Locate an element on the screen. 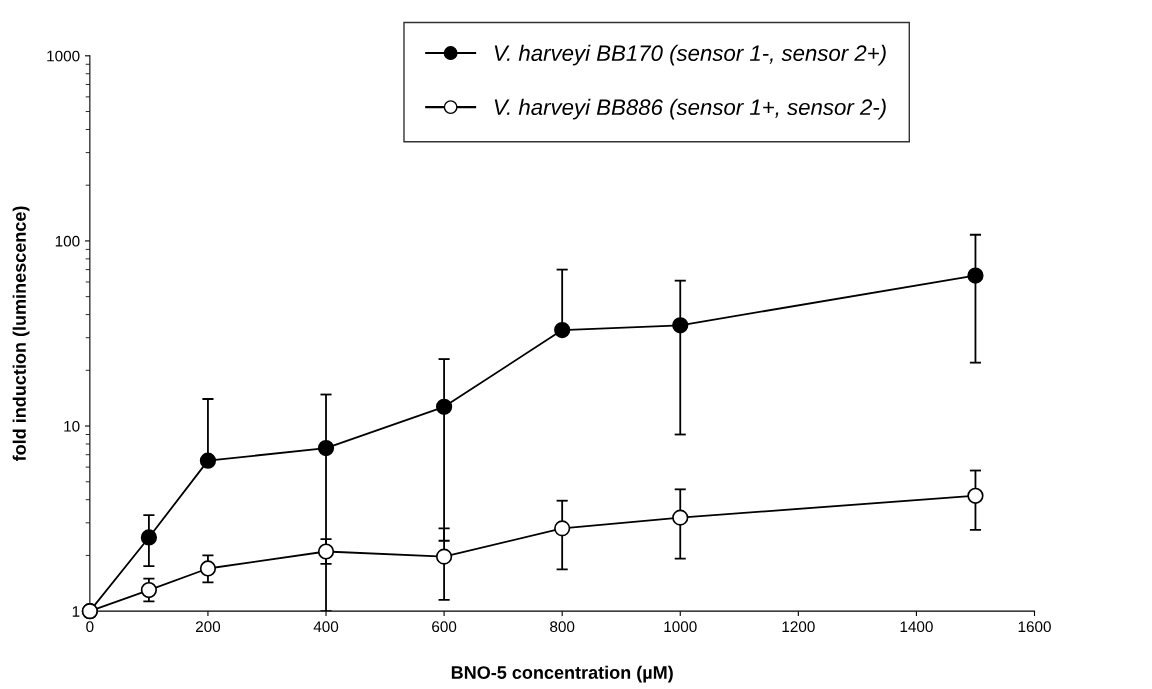  y-tick-label: 1 is located at coordinates (76, 611).